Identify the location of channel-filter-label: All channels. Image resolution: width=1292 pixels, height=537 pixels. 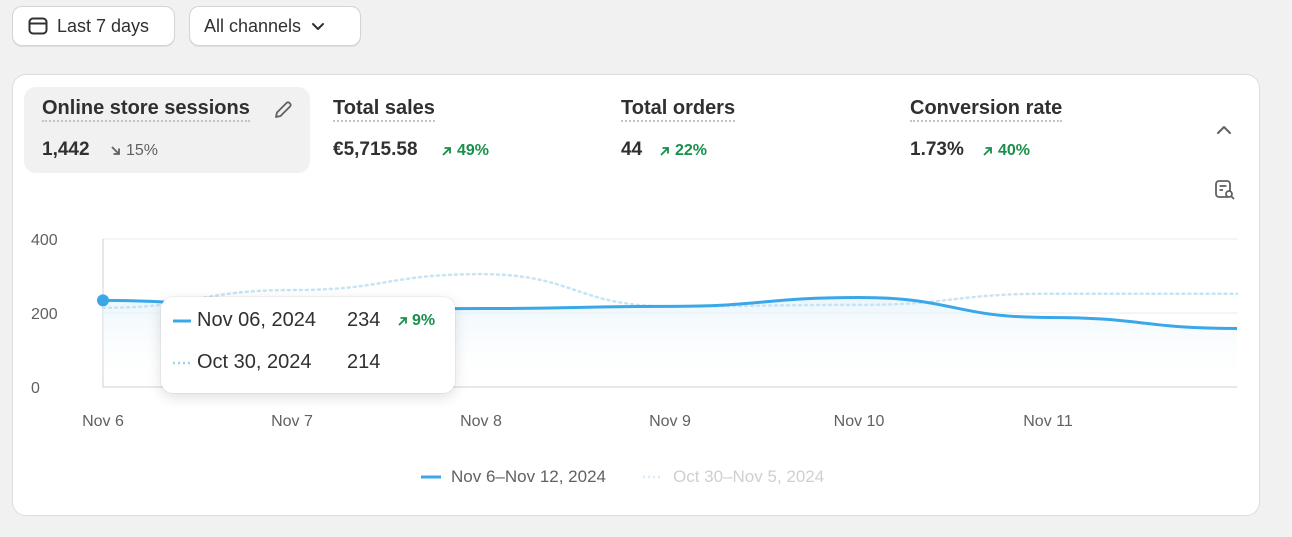
(253, 25).